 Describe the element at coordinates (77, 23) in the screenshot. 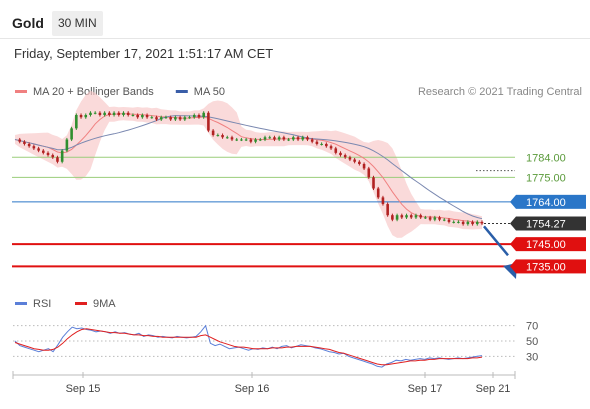

I see `timeframe-badge: 30 MIN` at that location.